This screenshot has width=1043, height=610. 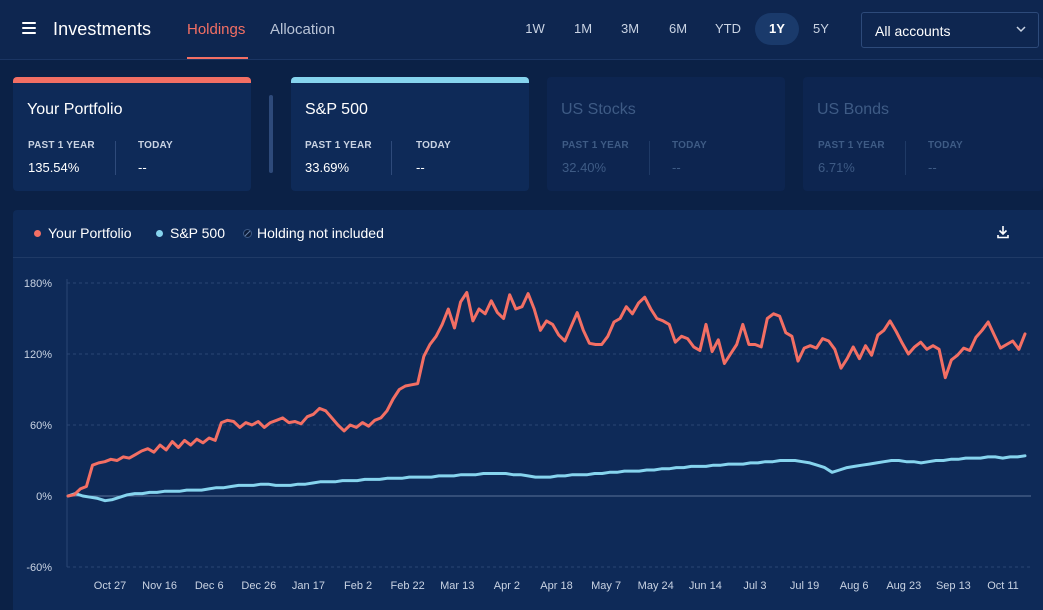 What do you see at coordinates (336, 109) in the screenshot?
I see `card-title: S&P 500` at bounding box center [336, 109].